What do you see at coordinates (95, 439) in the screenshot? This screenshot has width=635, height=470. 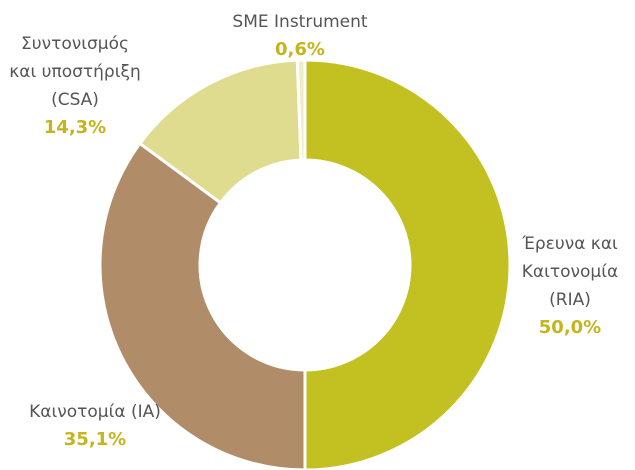 I see `value-label: 35,1%` at bounding box center [95, 439].